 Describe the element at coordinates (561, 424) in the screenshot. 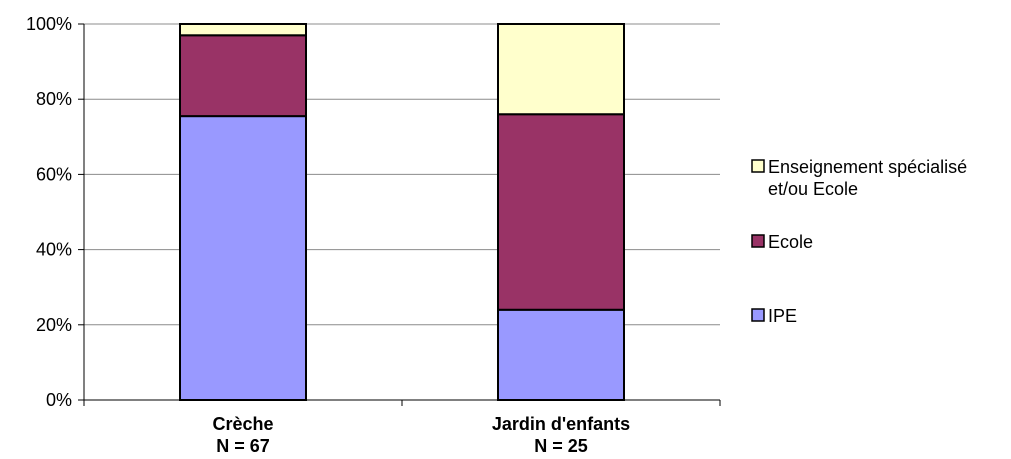

I see `x-tick-label: Jardin d'enfants` at that location.